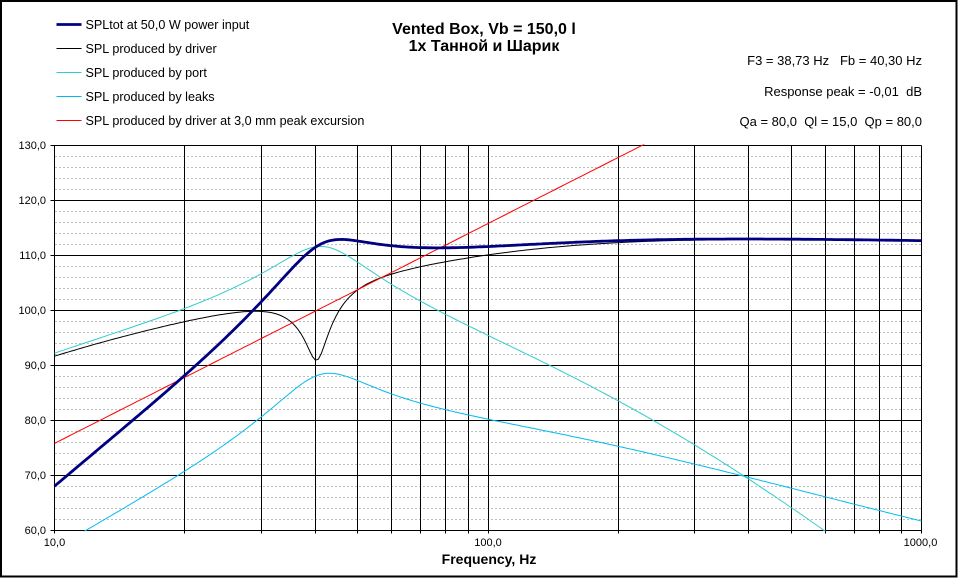 The image size is (958, 579). Describe the element at coordinates (150, 97) in the screenshot. I see `svg-text: SPL produced by leaks` at that location.